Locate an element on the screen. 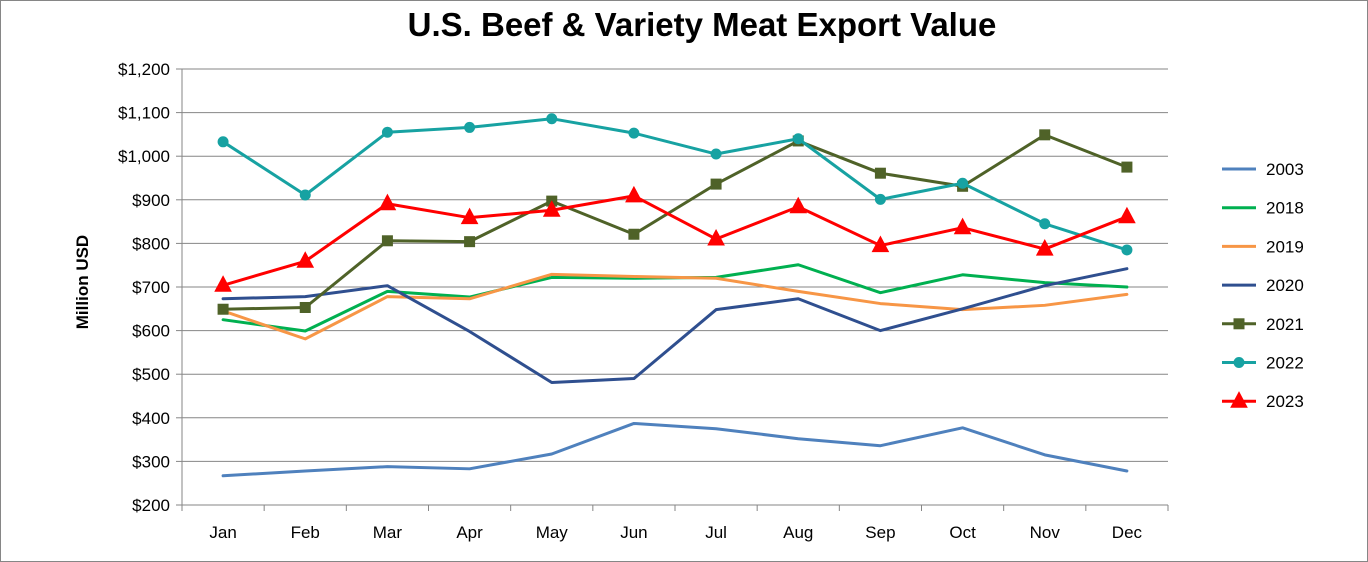 The height and width of the screenshot is (562, 1368). legend-item-2003: 2003 is located at coordinates (1263, 169).